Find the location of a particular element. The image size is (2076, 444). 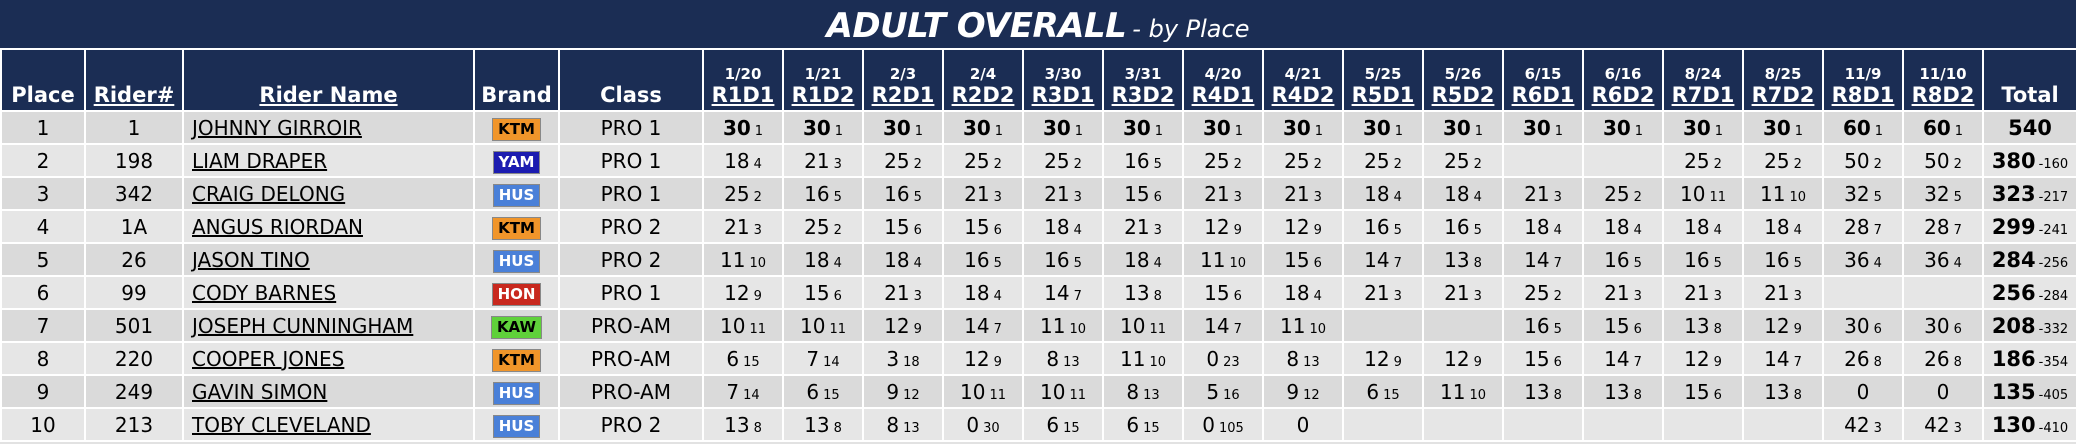

brand-badge: KTM is located at coordinates (516, 129).